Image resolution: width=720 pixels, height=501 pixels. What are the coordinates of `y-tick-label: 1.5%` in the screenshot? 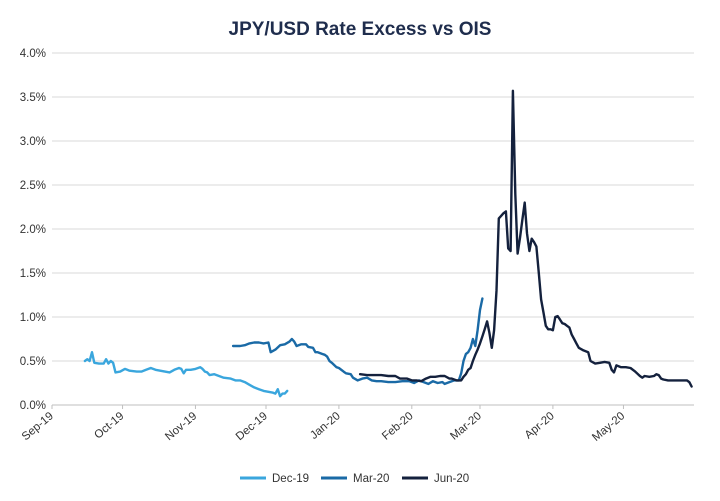 It's located at (33, 274).